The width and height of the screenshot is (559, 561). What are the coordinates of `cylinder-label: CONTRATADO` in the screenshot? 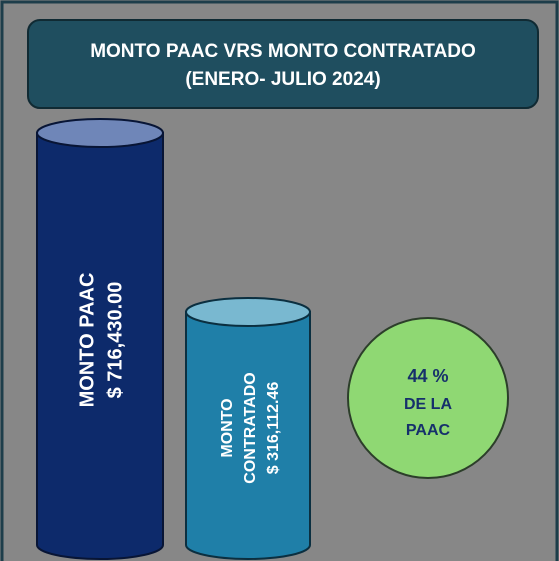 It's located at (250, 427).